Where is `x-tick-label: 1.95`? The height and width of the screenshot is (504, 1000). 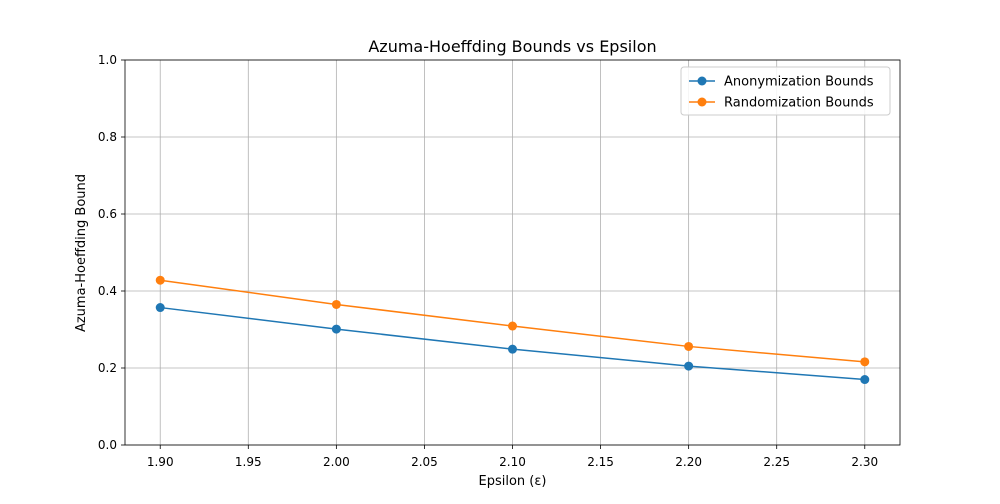
x-tick-label: 1.95 is located at coordinates (248, 462).